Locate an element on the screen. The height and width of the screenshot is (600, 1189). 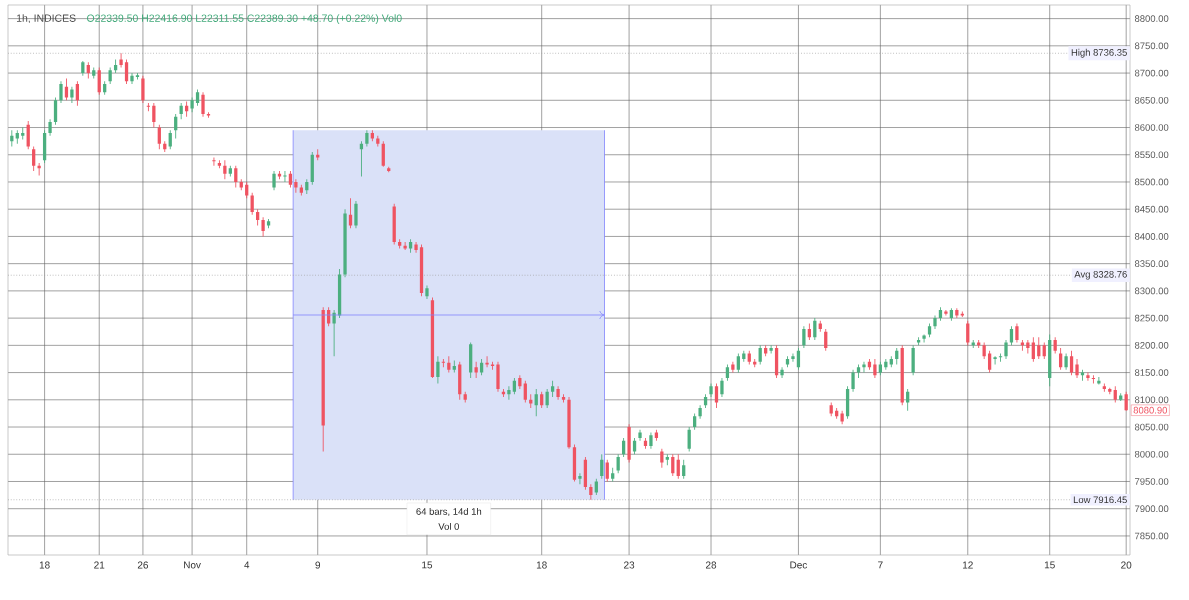
y-tick-label: 8400.00 is located at coordinates (1151, 236).